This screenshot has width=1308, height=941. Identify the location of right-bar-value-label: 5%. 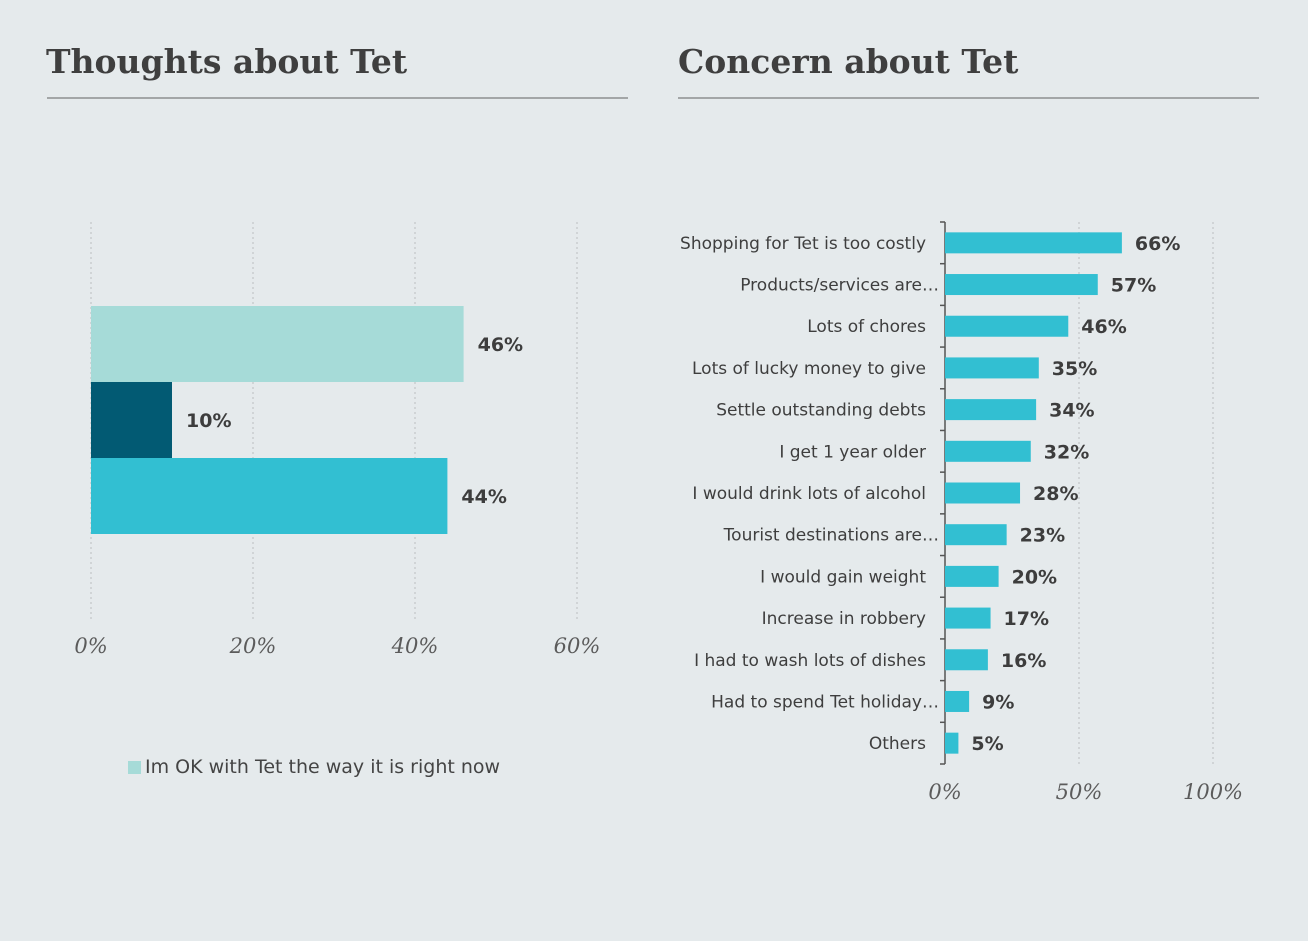
(987, 744).